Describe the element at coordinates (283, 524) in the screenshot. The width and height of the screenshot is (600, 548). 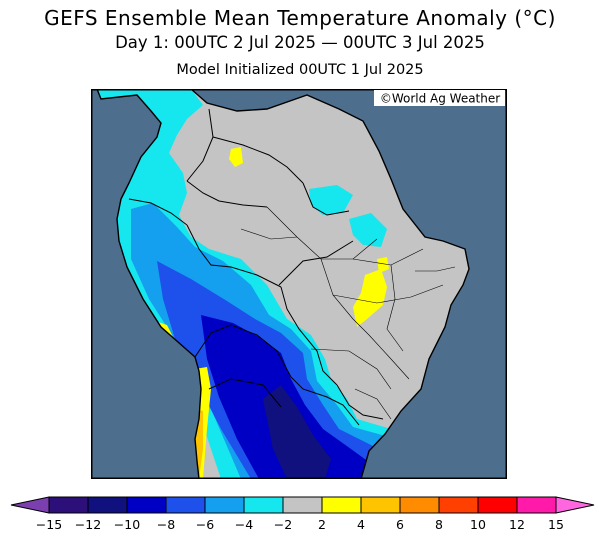
I see `legend-tick-label: −2` at that location.